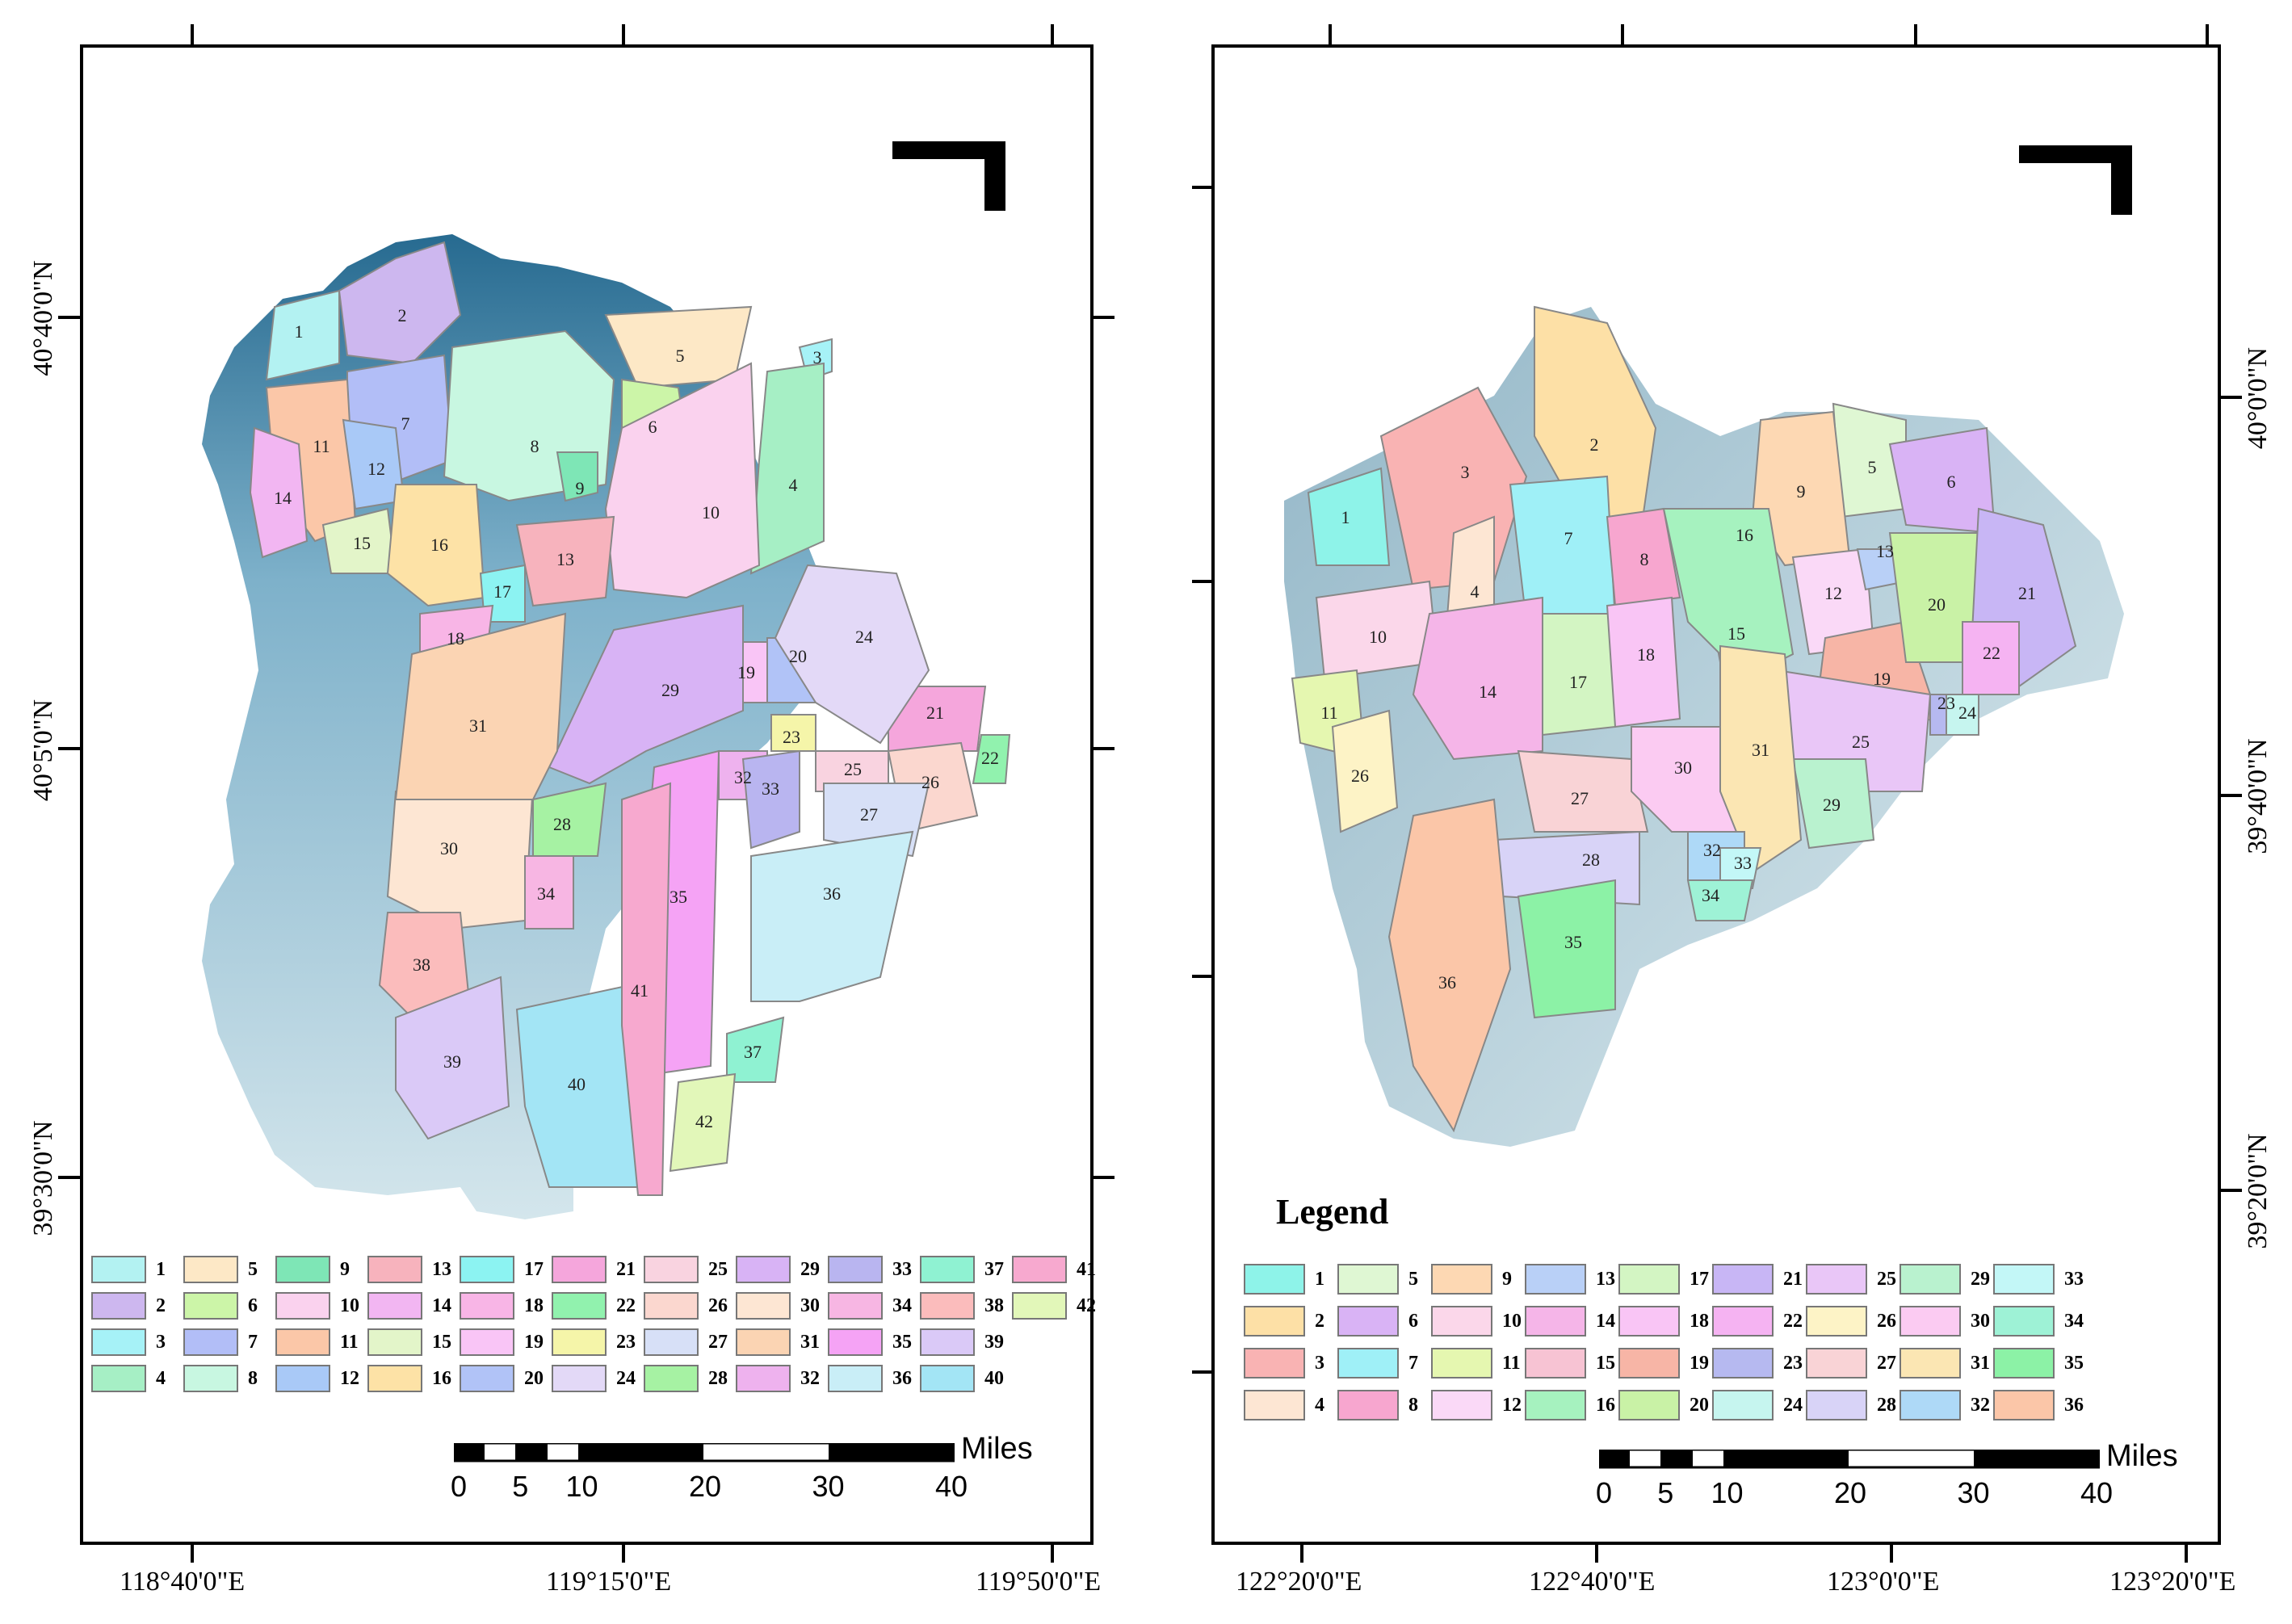  I want to click on legend-label: 24, so click(1793, 1405).